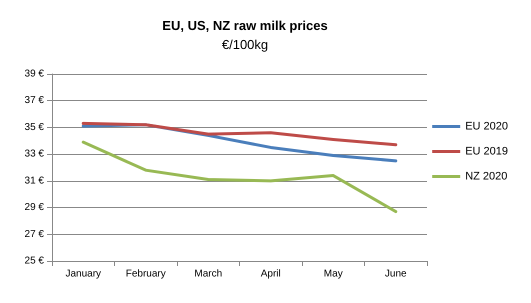  Describe the element at coordinates (34, 208) in the screenshot. I see `y-tick-label: 29 €` at that location.